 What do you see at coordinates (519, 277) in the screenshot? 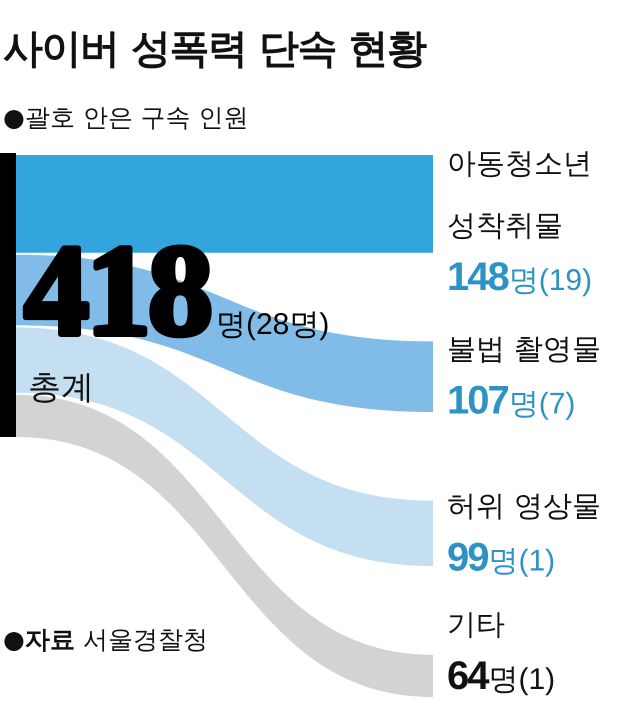
I see `data-label: 148명(19)` at bounding box center [519, 277].